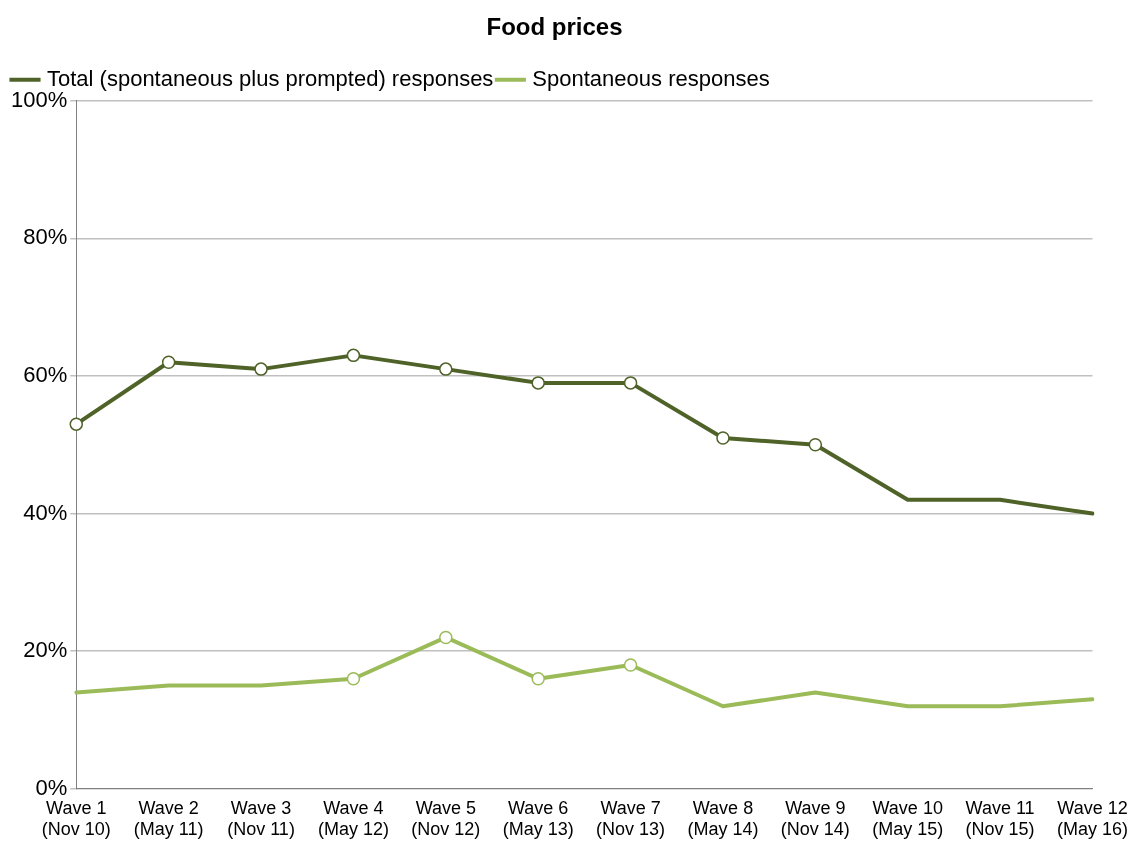  What do you see at coordinates (45, 237) in the screenshot?
I see `y-tick-label: 80%` at bounding box center [45, 237].